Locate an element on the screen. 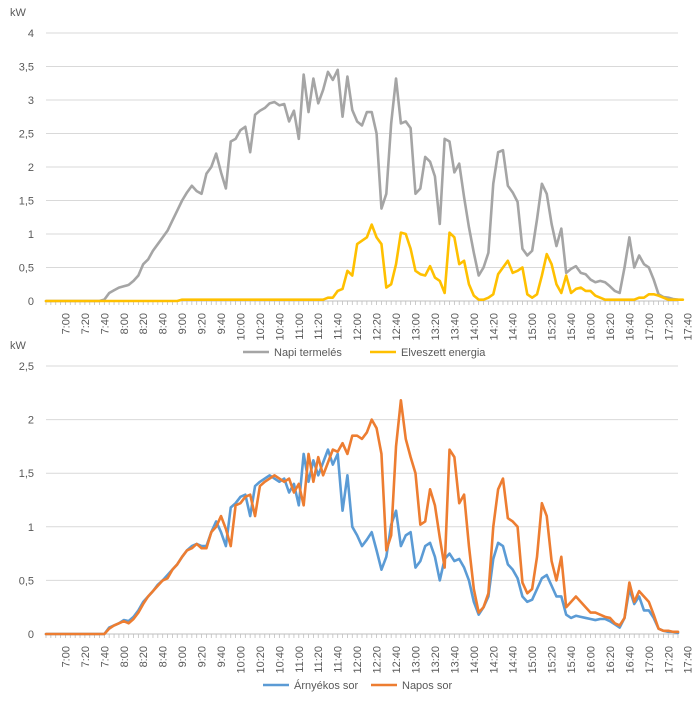 Image resolution: width=692 pixels, height=701 pixels. legend-label: Elveszett energia is located at coordinates (443, 353).